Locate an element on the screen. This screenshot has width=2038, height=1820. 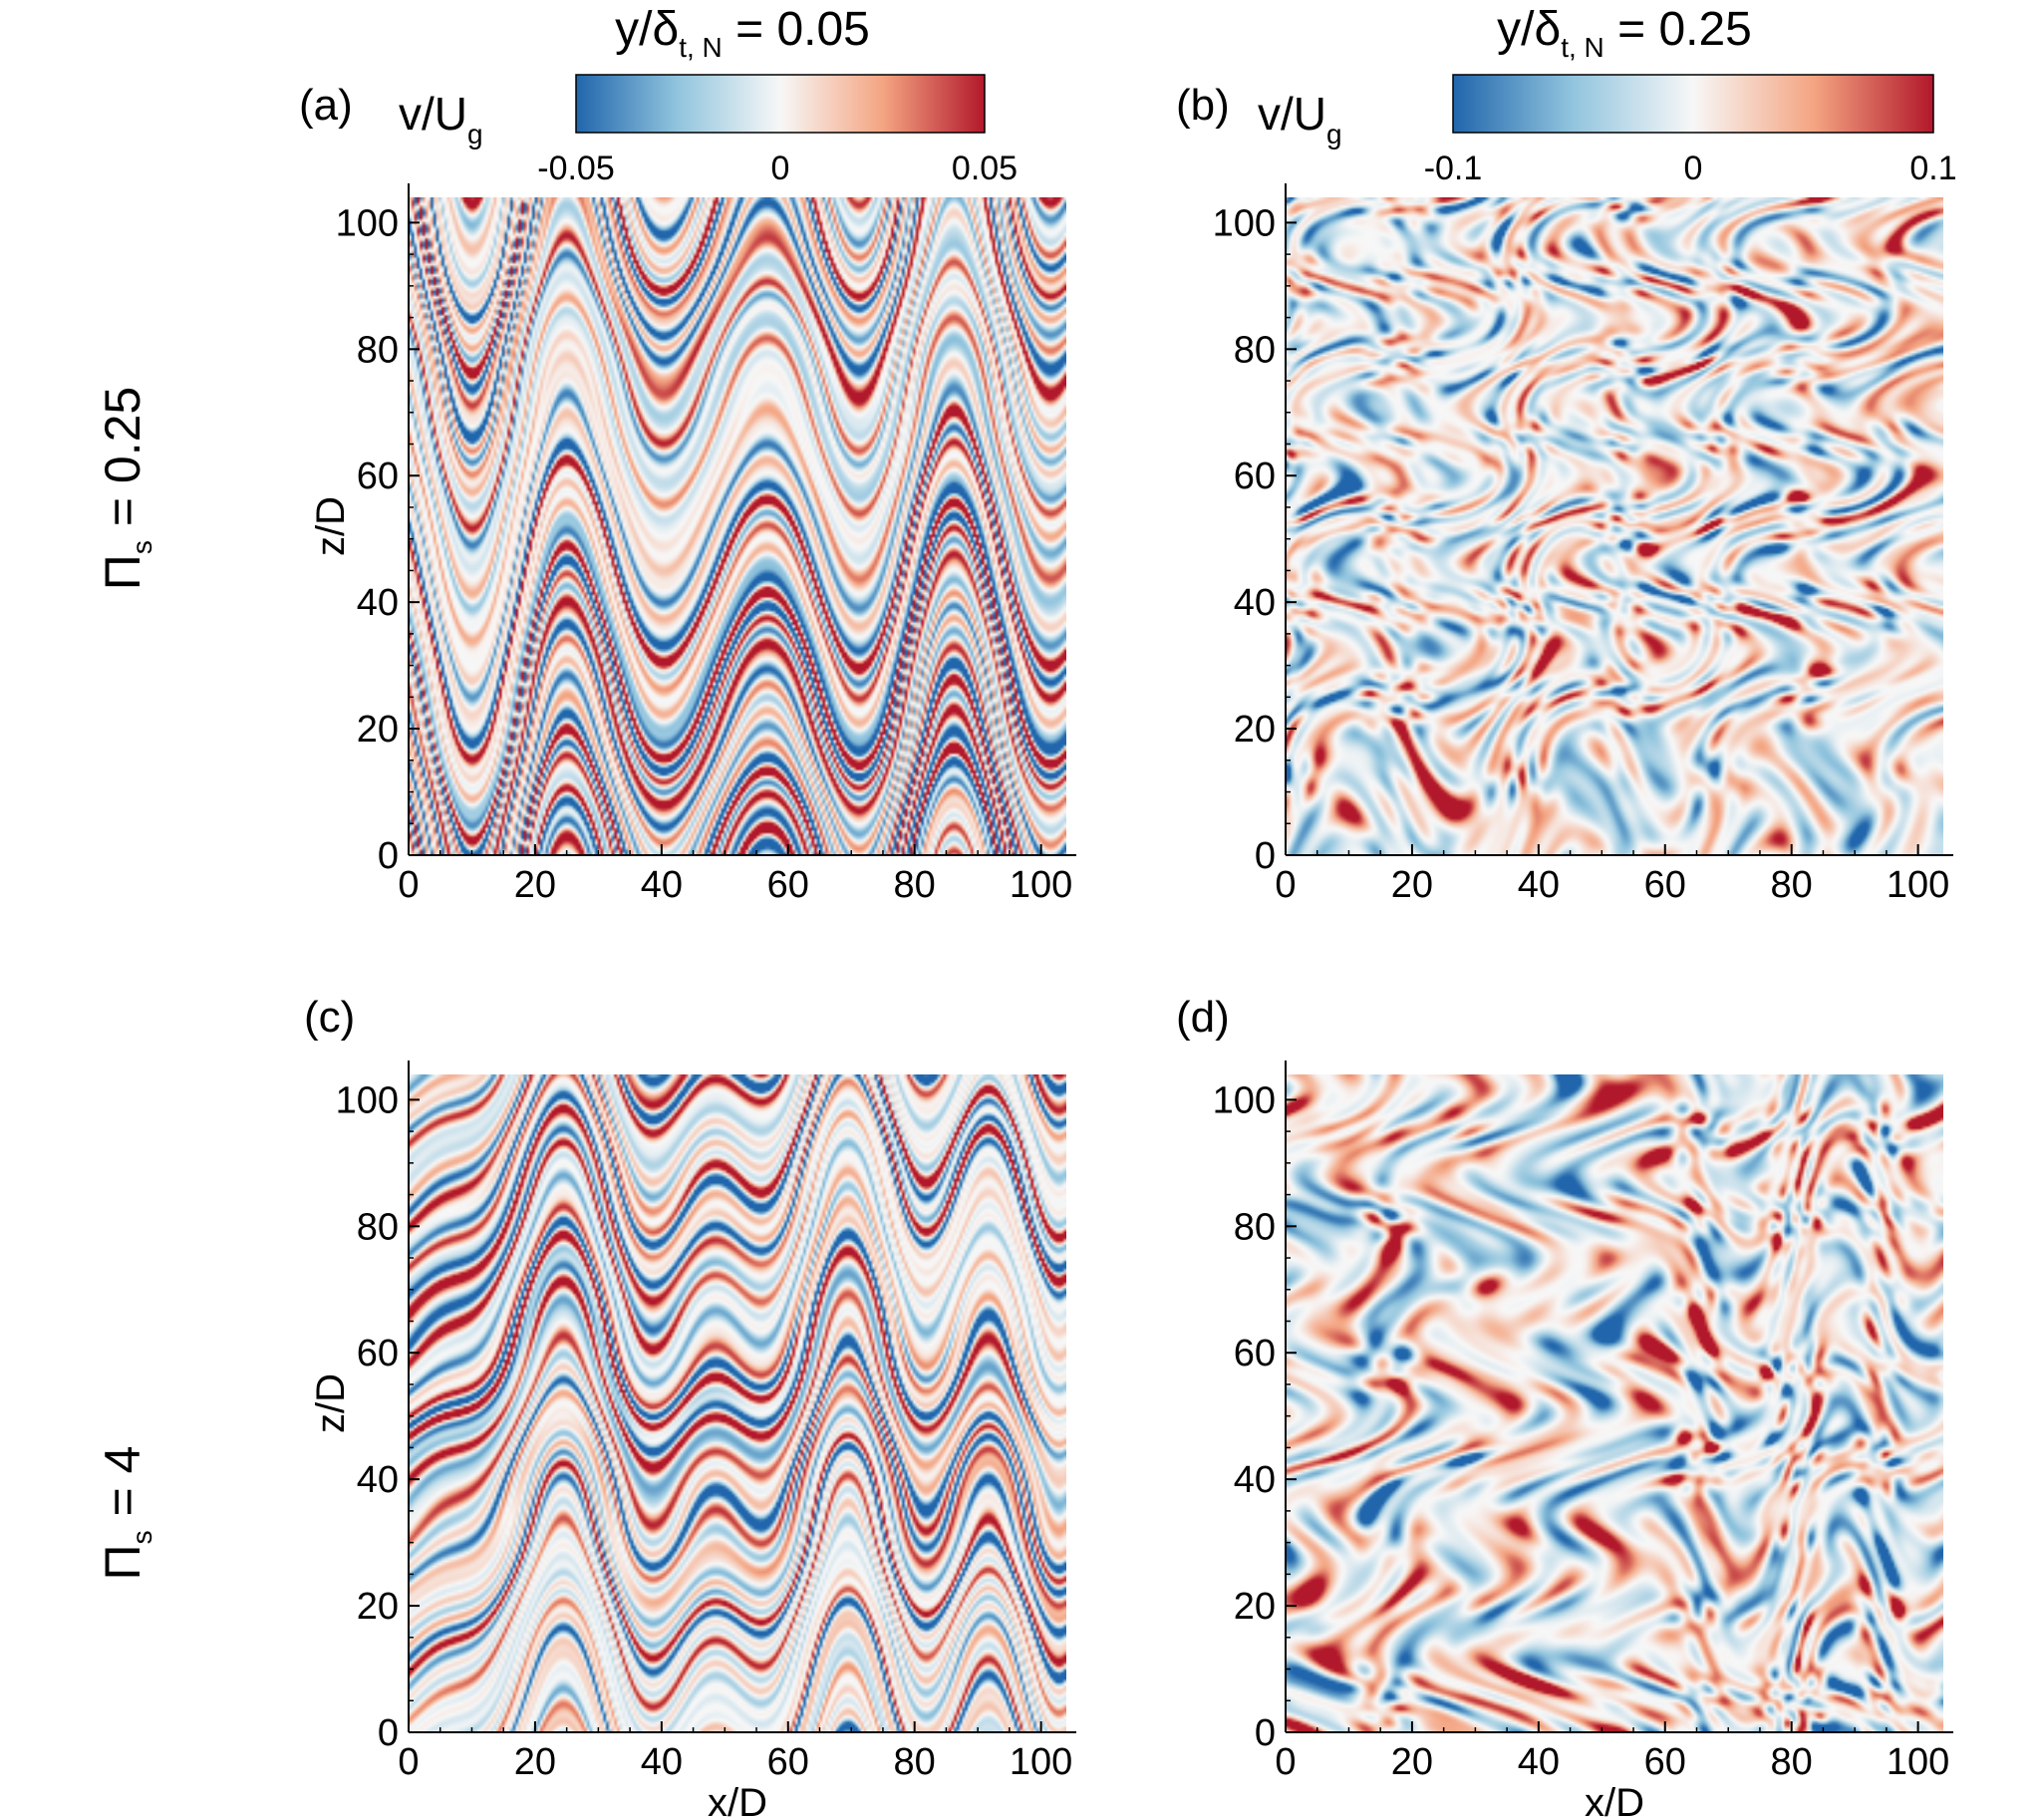
panel-label: (c) is located at coordinates (330, 1017).